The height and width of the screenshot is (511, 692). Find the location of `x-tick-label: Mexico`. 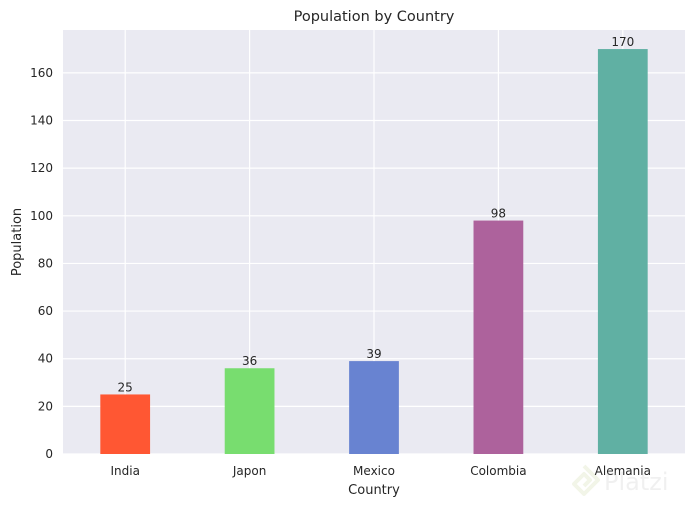

x-tick-label: Mexico is located at coordinates (374, 471).